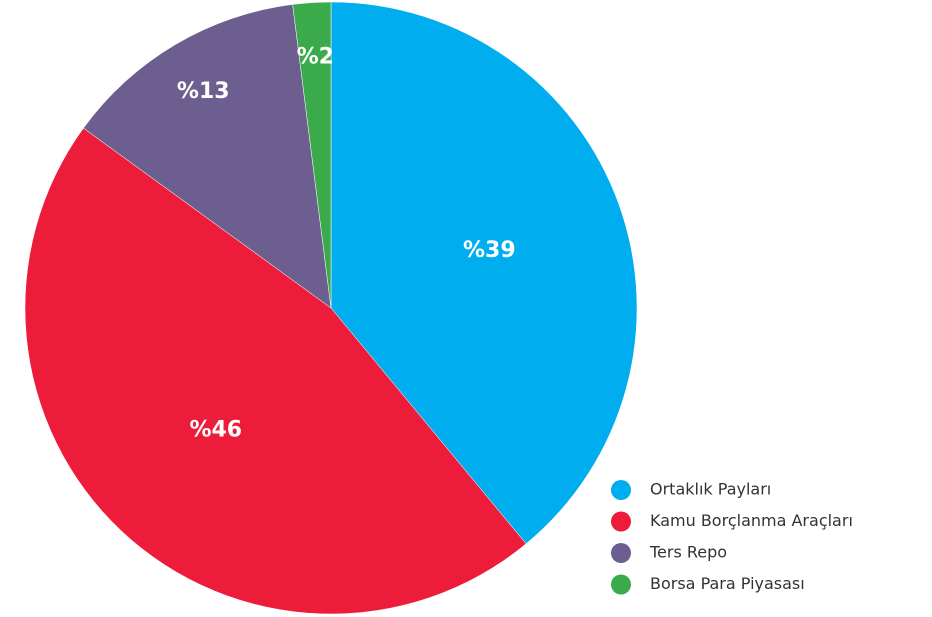  I want to click on legend-label: Ters Repo, so click(688, 552).